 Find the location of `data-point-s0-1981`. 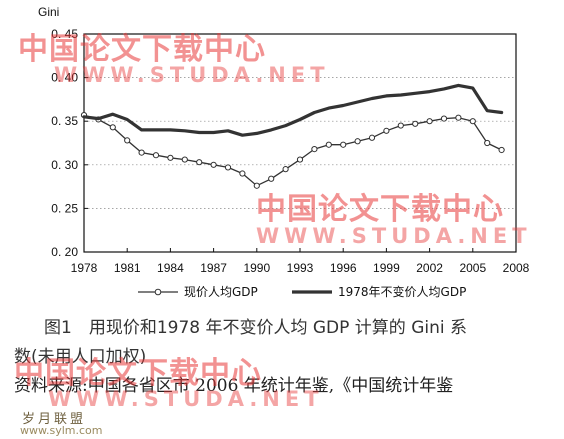

data-point-s0-1981 is located at coordinates (127, 140).